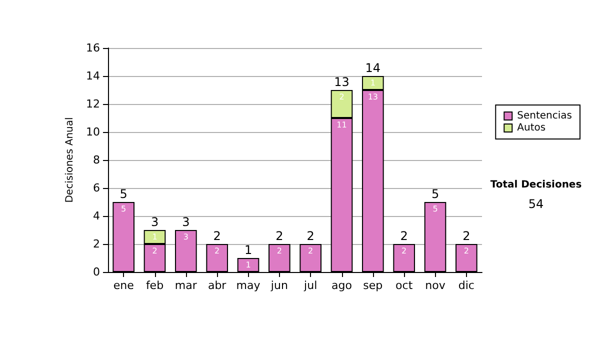 The width and height of the screenshot is (600, 340). Describe the element at coordinates (96, 216) in the screenshot. I see `y-tick-label: 4` at that location.